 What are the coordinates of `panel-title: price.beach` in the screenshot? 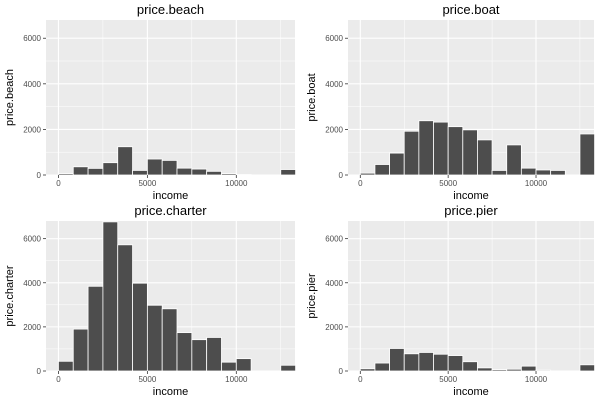 It's located at (170, 9).